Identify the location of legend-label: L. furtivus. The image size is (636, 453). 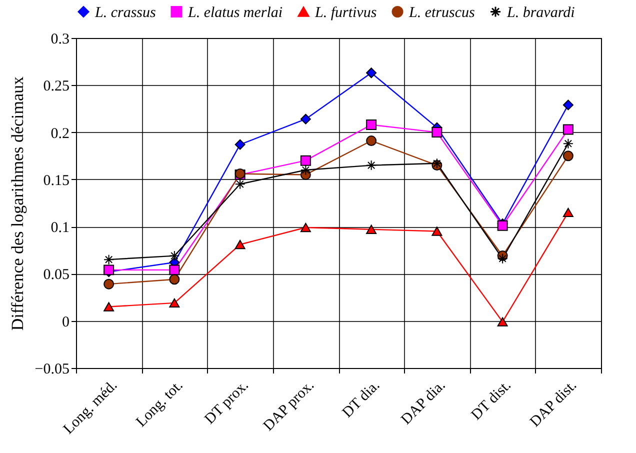
(345, 12).